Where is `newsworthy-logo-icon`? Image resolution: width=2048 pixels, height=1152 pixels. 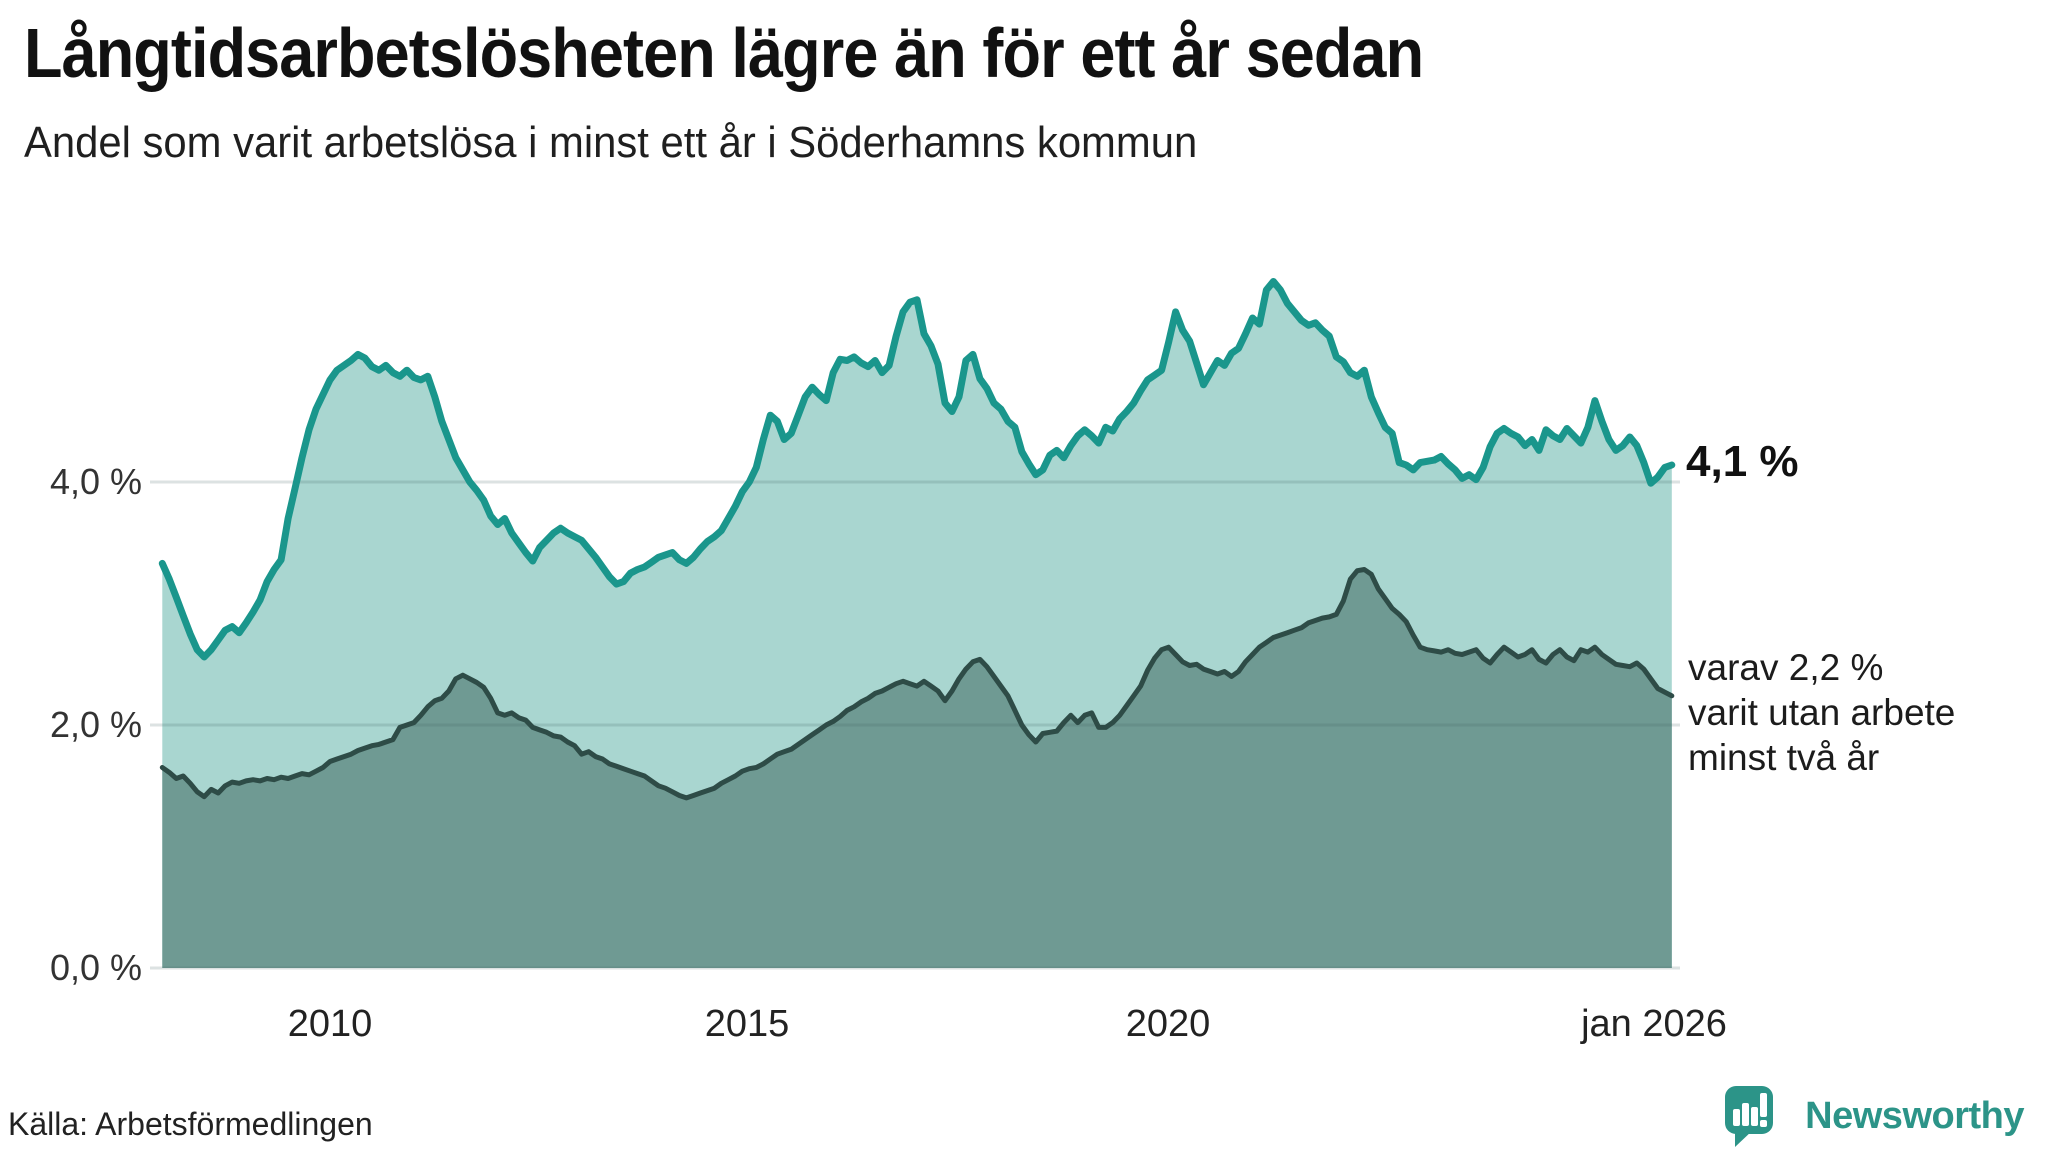
newsworthy-logo-icon is located at coordinates (1749, 1116).